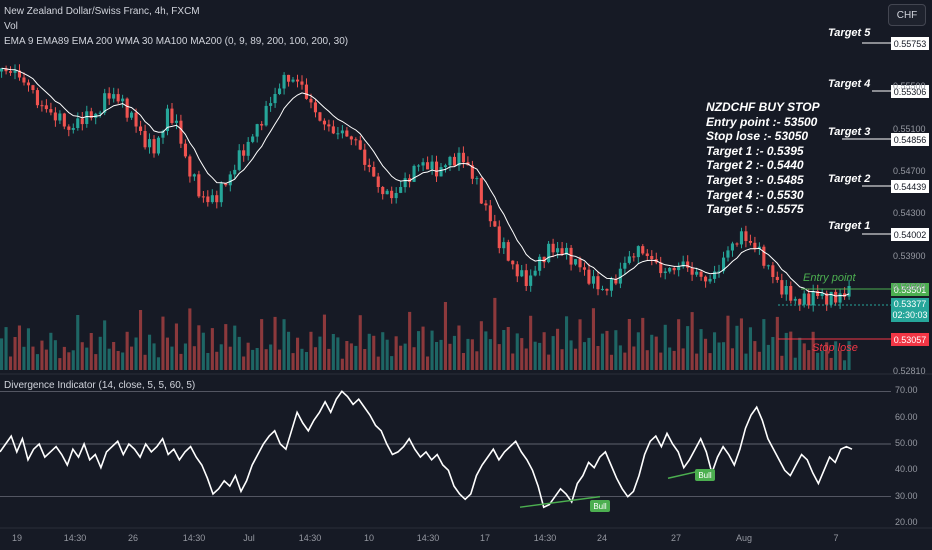  Describe the element at coordinates (836, 538) in the screenshot. I see `time-tick-label: 7` at that location.